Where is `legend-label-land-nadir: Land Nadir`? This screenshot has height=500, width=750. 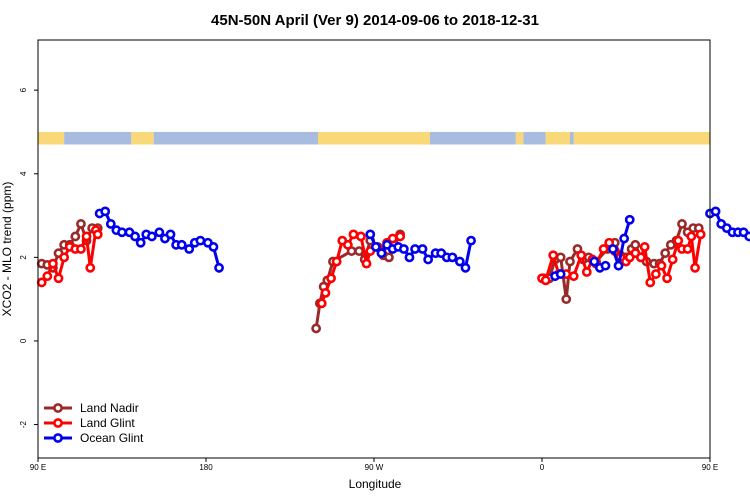 legend-label-land-nadir: Land Nadir is located at coordinates (109, 408).